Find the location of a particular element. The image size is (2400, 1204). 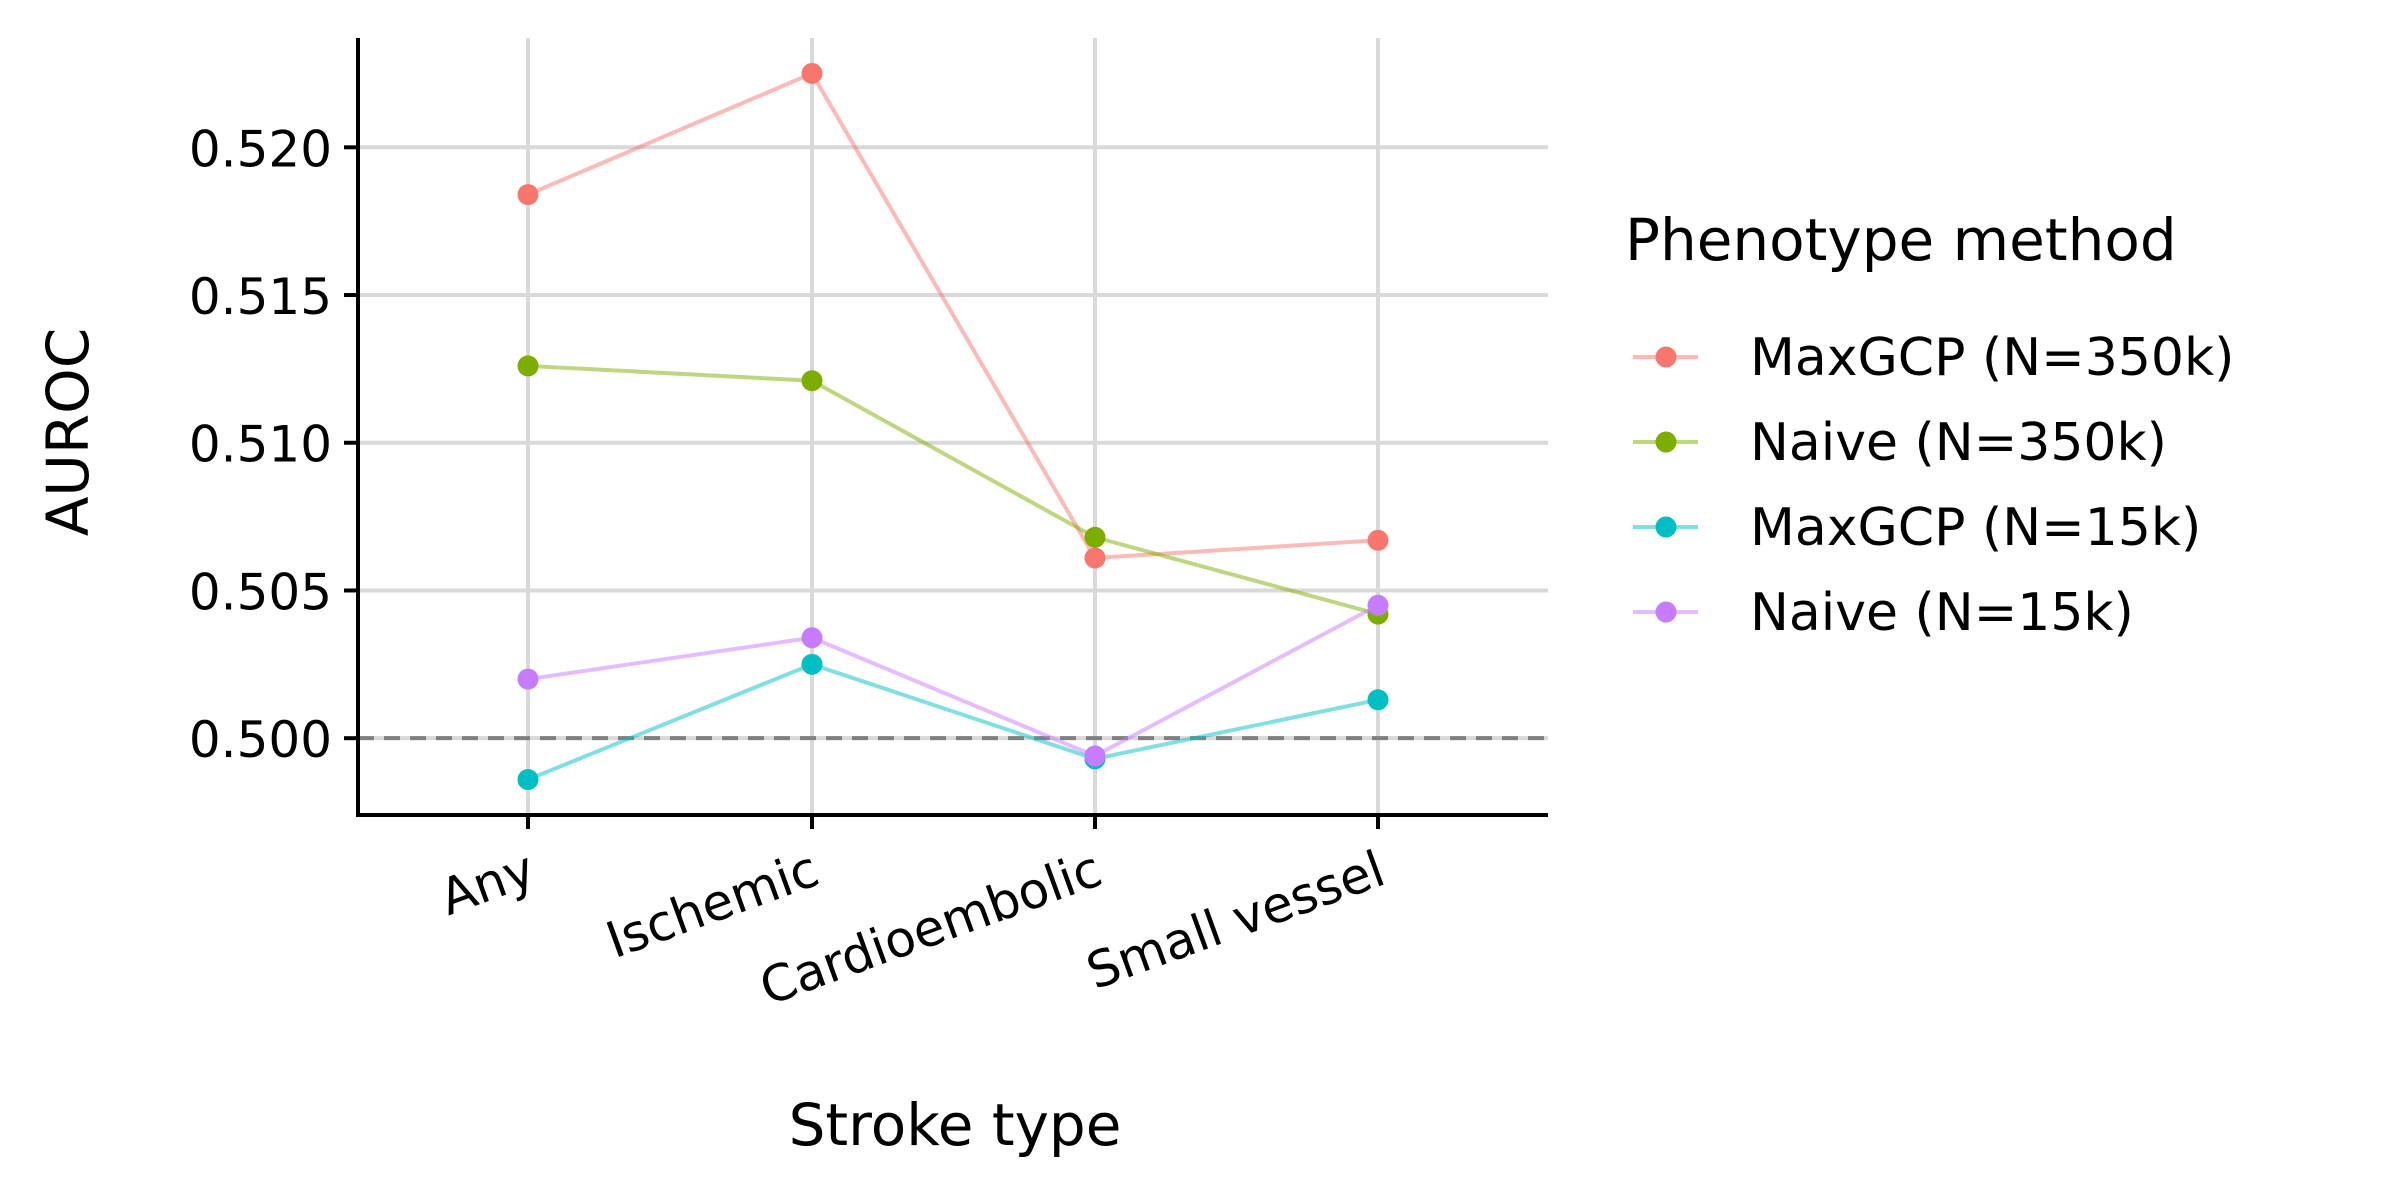

legend-label: Naive (N=350k) is located at coordinates (1958, 443).